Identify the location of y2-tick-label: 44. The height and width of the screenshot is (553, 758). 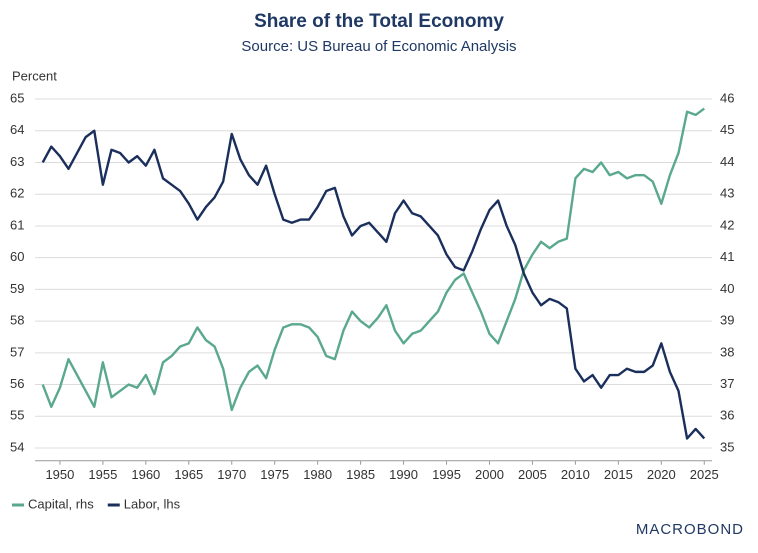
(727, 161).